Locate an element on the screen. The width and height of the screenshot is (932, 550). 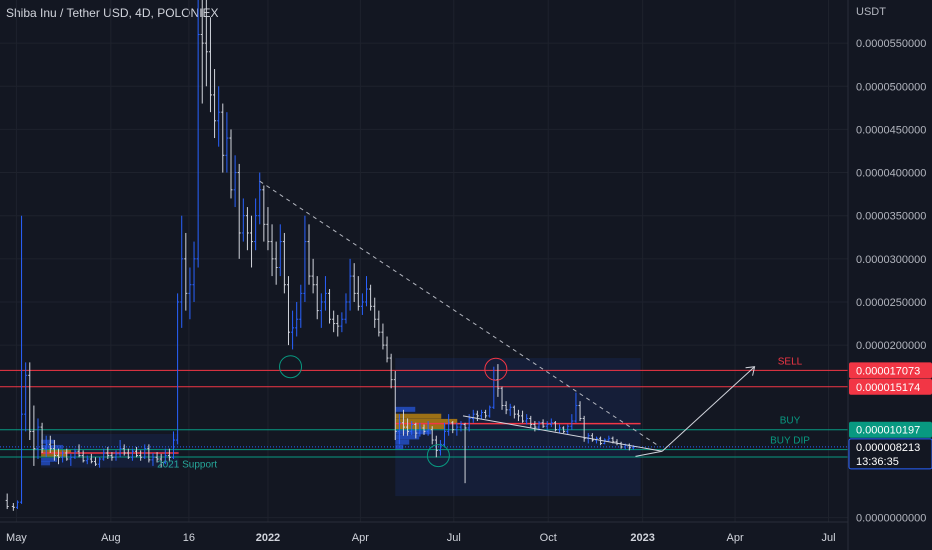
level-name: BUY DIP is located at coordinates (790, 441).